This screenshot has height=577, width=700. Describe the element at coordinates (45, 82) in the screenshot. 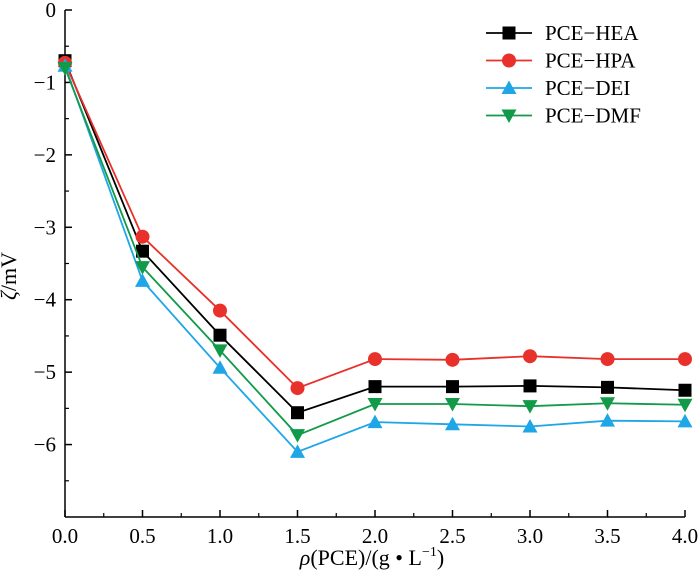

I see `y-tick-label: −1` at that location.